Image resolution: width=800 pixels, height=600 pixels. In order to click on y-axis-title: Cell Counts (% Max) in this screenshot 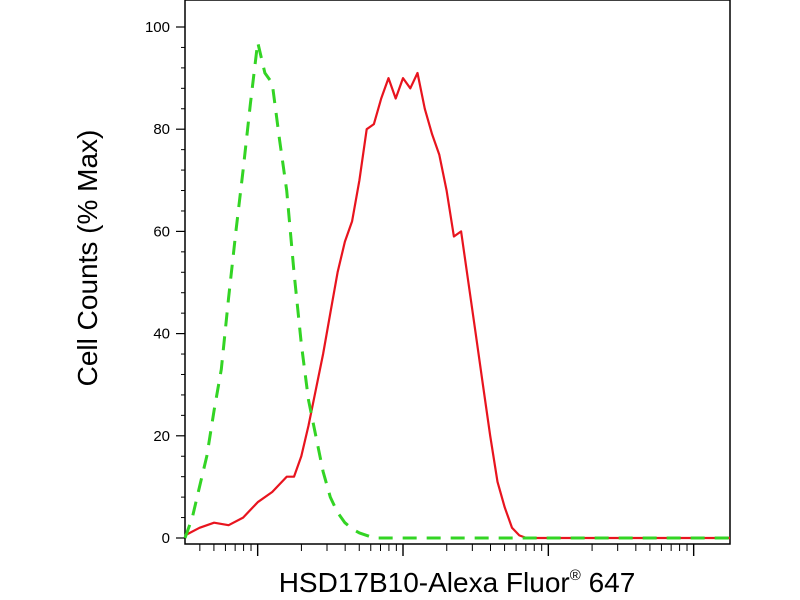, I will do `click(87, 258)`.